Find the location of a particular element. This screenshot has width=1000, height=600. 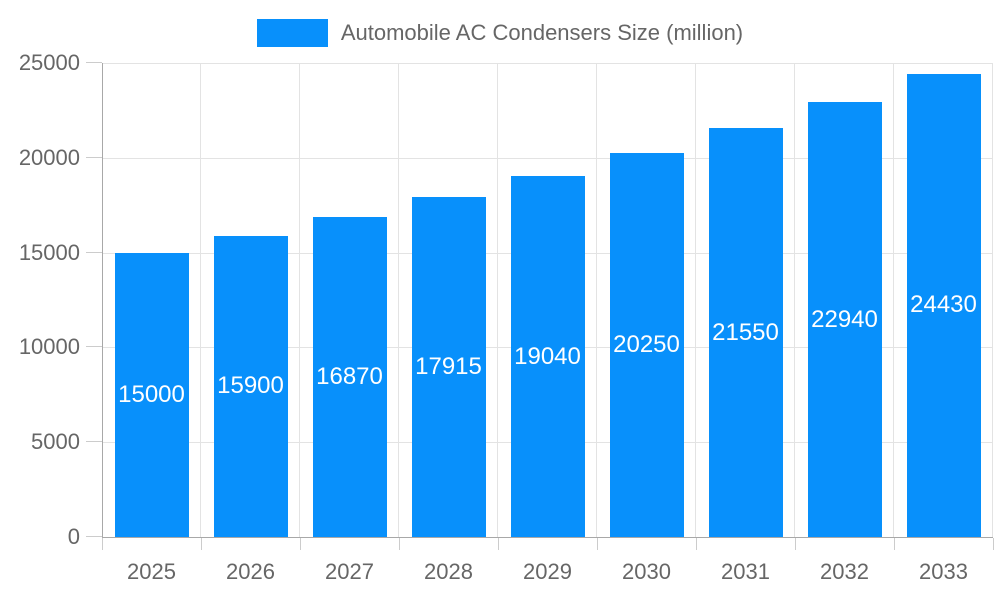

bar-value-label: 17915 is located at coordinates (448, 367).